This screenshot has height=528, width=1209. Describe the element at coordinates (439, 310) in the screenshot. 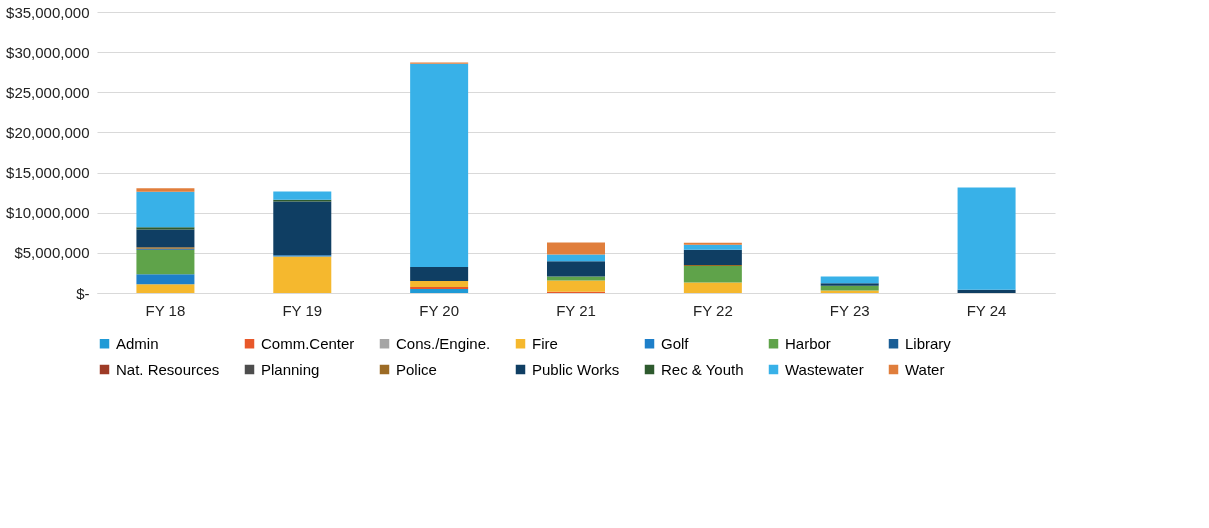

I see `x-tick-label: FY 20` at that location.